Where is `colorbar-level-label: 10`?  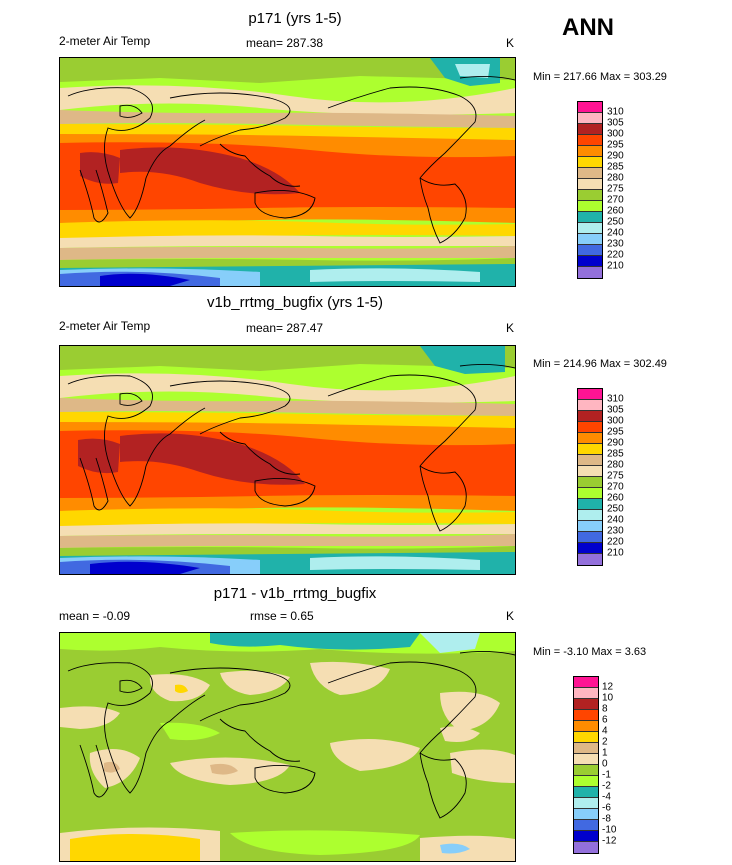
colorbar-level-label: 10 is located at coordinates (608, 698).